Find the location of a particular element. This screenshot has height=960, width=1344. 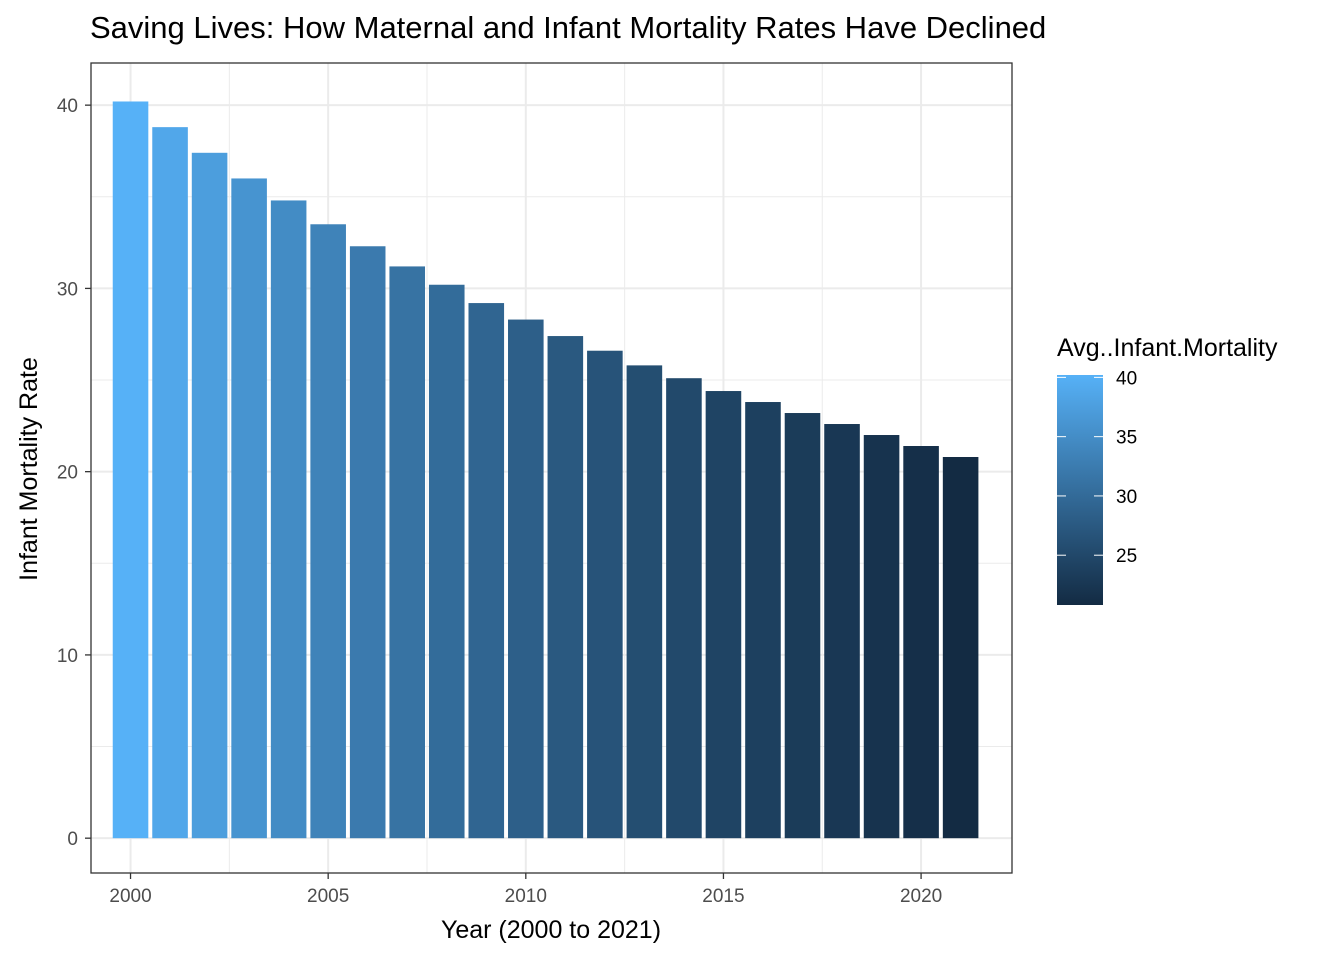

legend-title: Avg..Infant.Mortality is located at coordinates (1167, 348).